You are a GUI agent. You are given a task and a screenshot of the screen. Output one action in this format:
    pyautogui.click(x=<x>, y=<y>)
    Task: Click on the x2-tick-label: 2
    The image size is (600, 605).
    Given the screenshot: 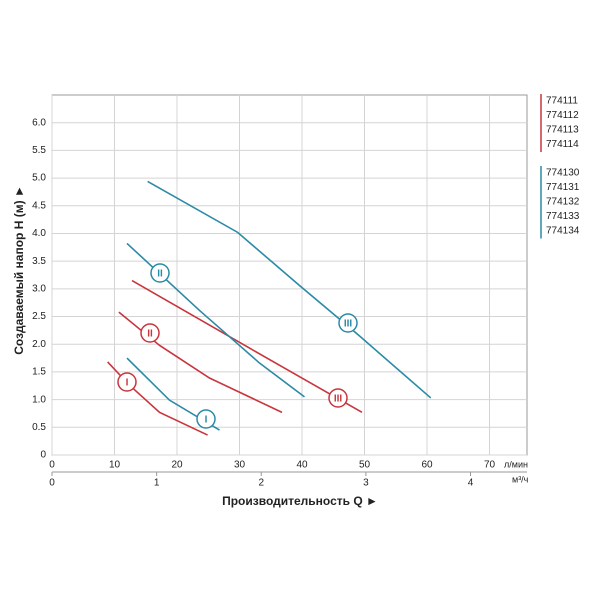 What is the action you would take?
    pyautogui.click(x=261, y=483)
    